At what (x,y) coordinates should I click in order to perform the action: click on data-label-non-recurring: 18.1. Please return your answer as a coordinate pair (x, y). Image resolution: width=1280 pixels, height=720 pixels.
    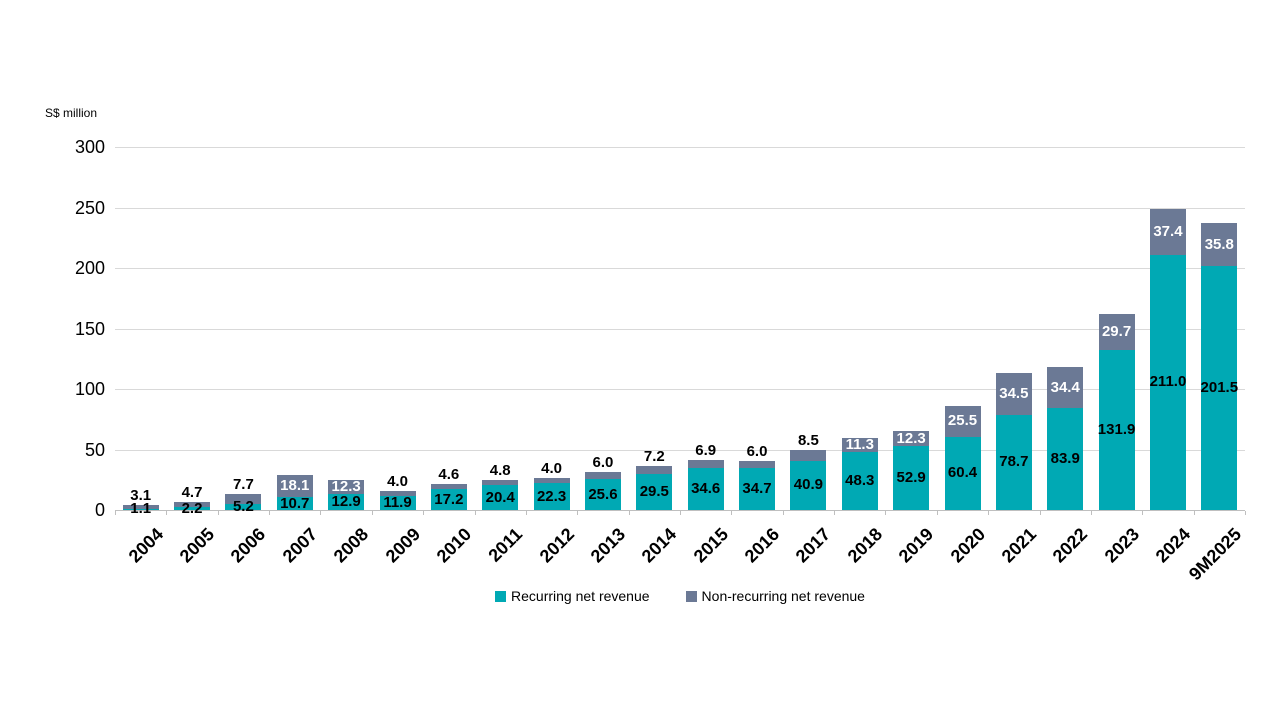
    Looking at the image, I should click on (295, 486).